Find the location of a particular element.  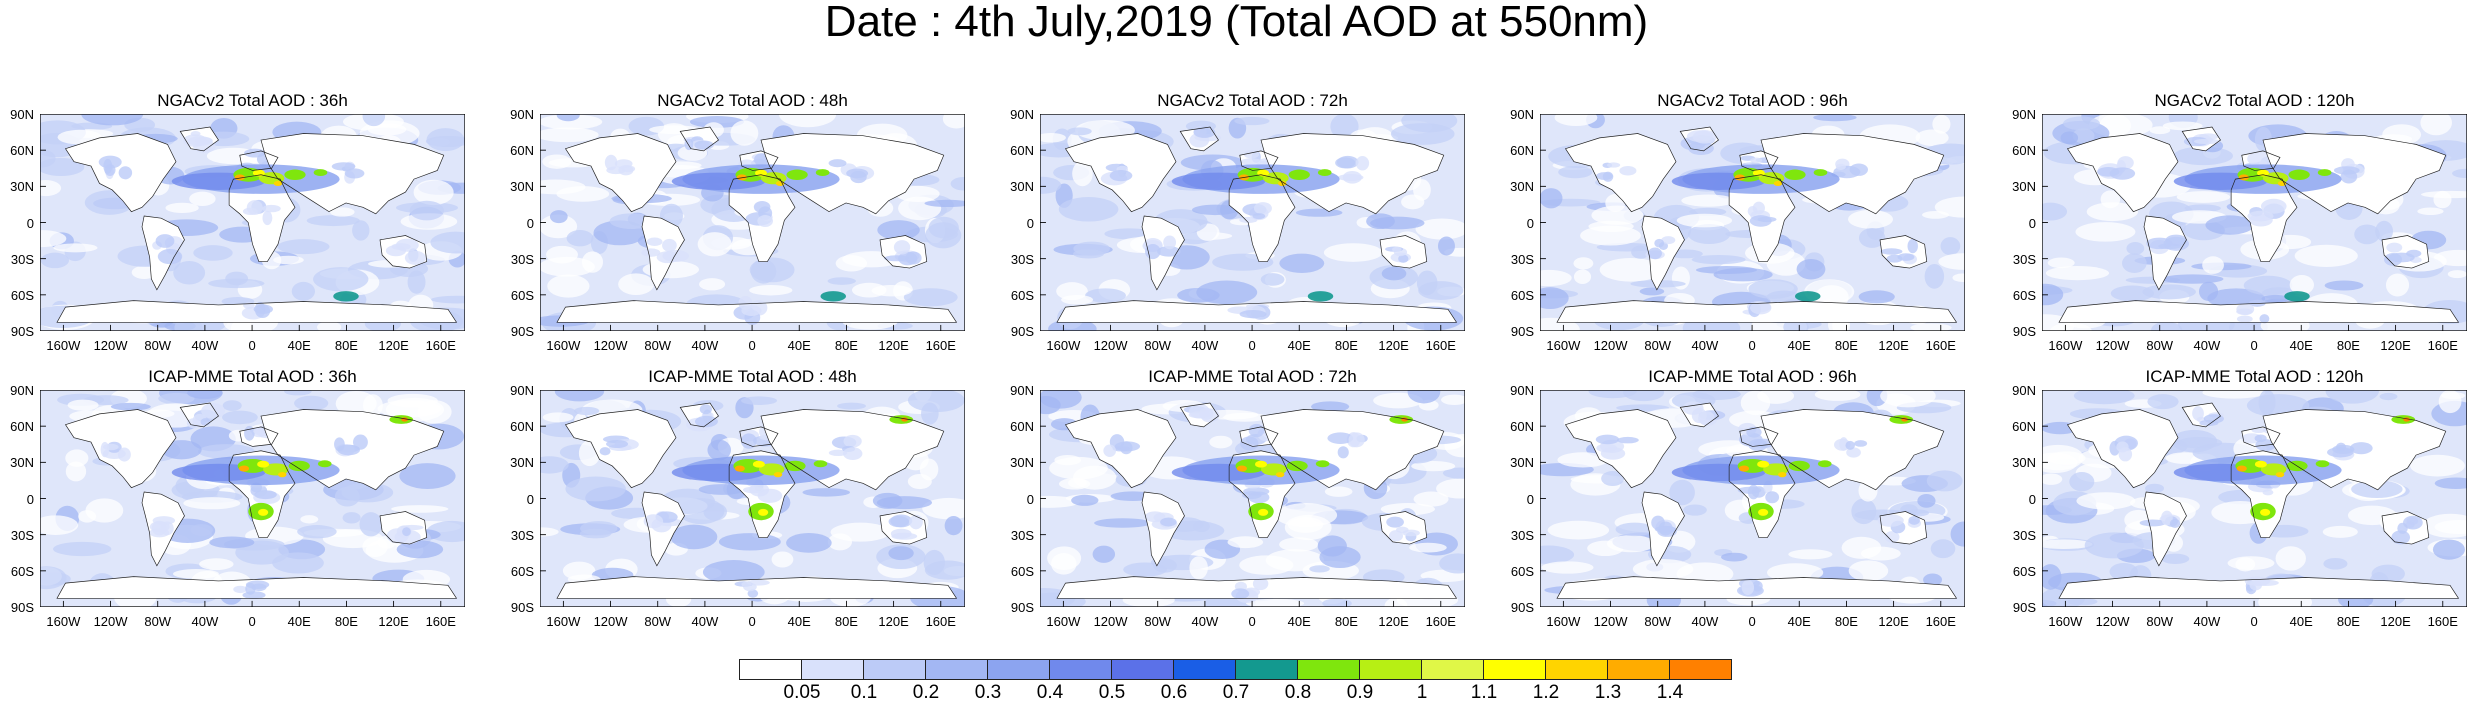

lon-label: 120E is located at coordinates (893, 621).